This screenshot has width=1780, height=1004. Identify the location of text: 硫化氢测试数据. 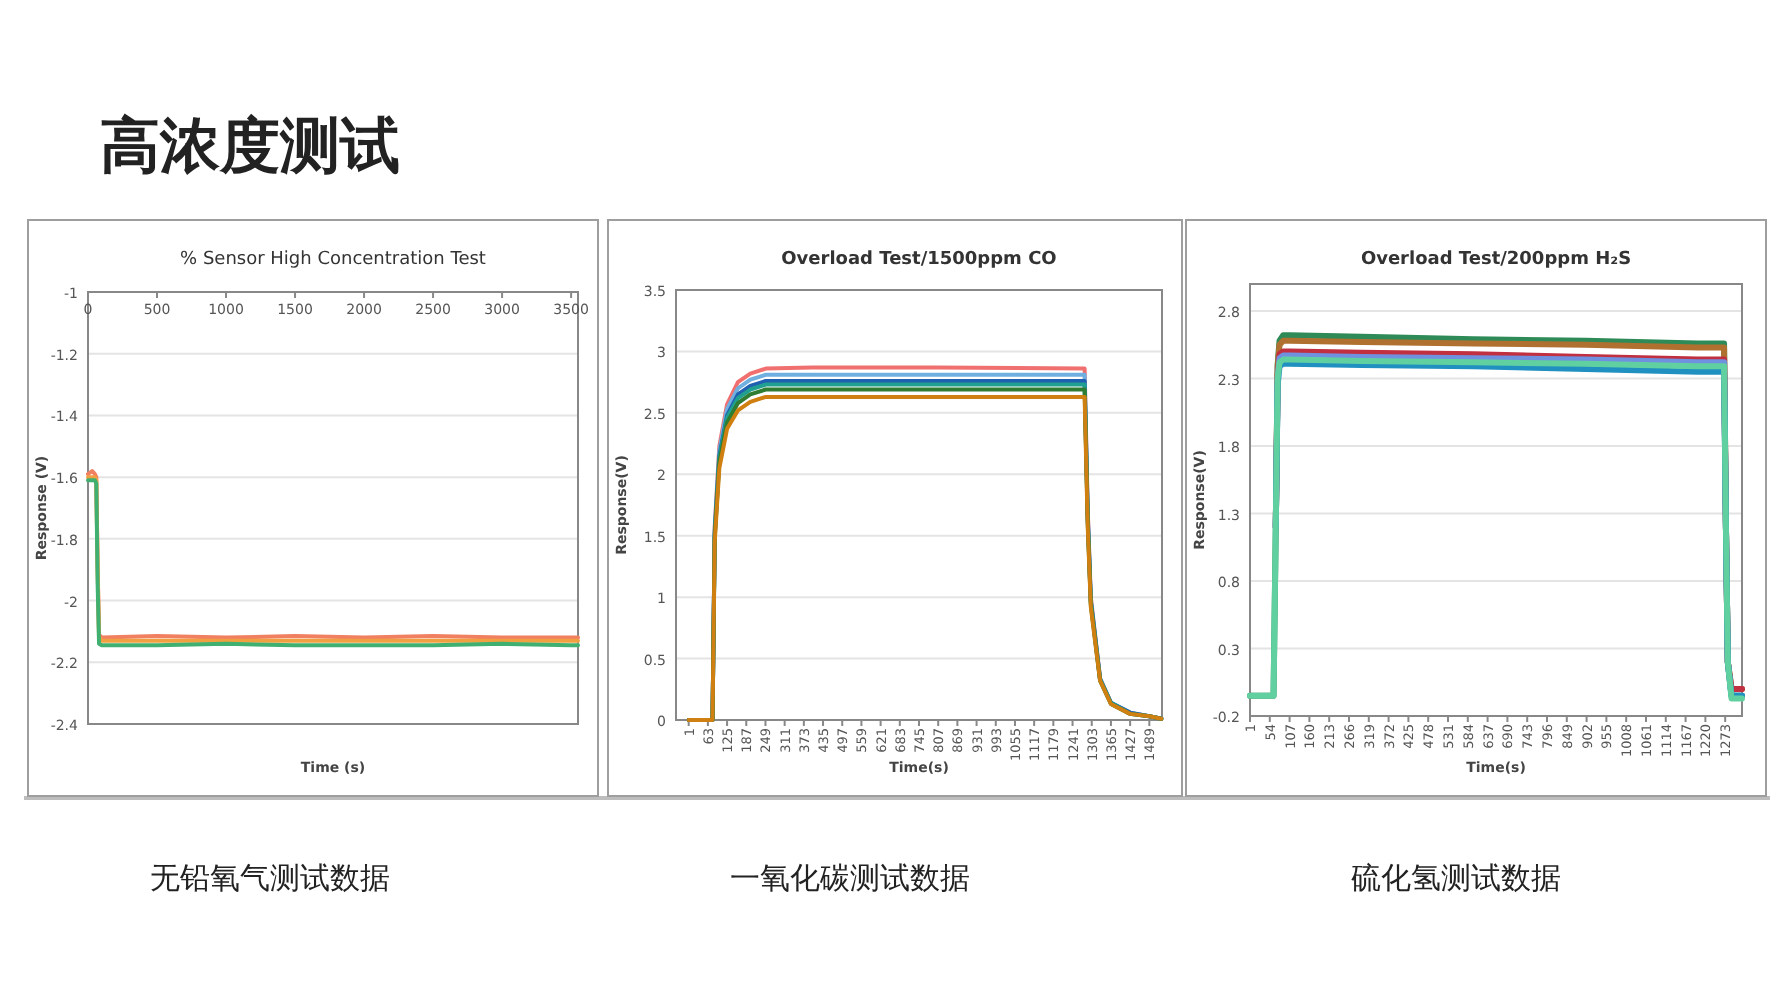
(1456, 878).